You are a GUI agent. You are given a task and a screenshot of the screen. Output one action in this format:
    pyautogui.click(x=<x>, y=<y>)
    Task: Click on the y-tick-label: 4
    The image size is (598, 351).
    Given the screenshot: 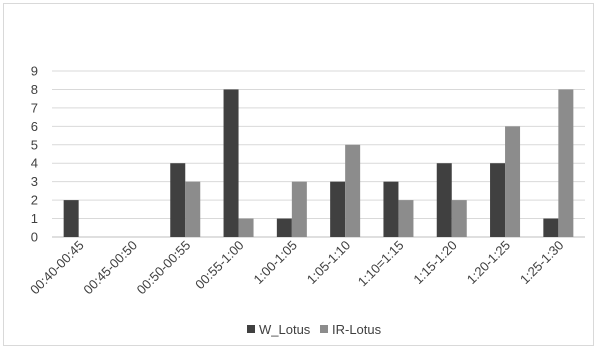 What is the action you would take?
    pyautogui.click(x=34, y=163)
    